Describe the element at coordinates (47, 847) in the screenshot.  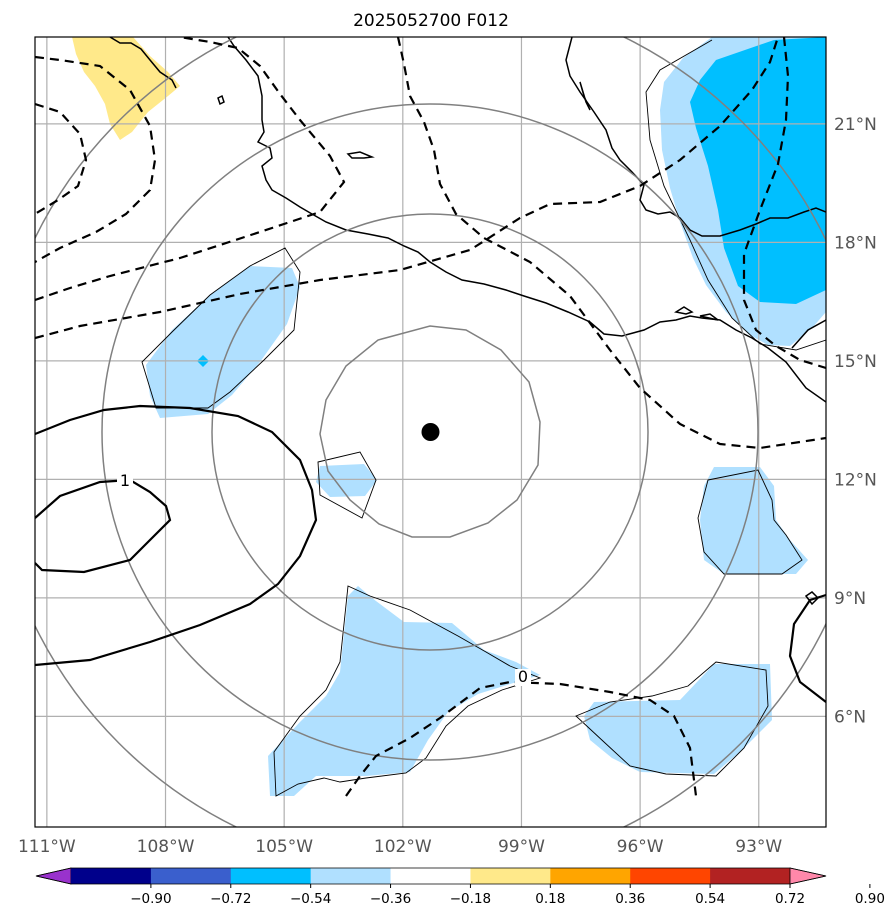
I see `x-tick-label: 111°W` at that location.